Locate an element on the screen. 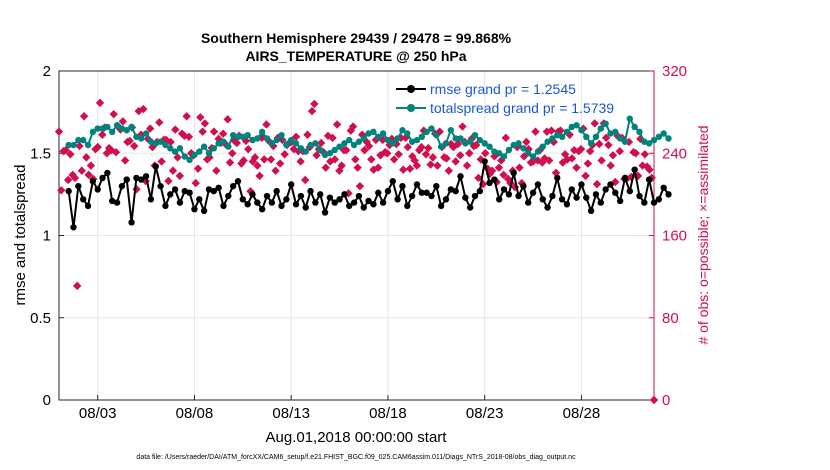  y2-tick-label: 320 is located at coordinates (674, 71).